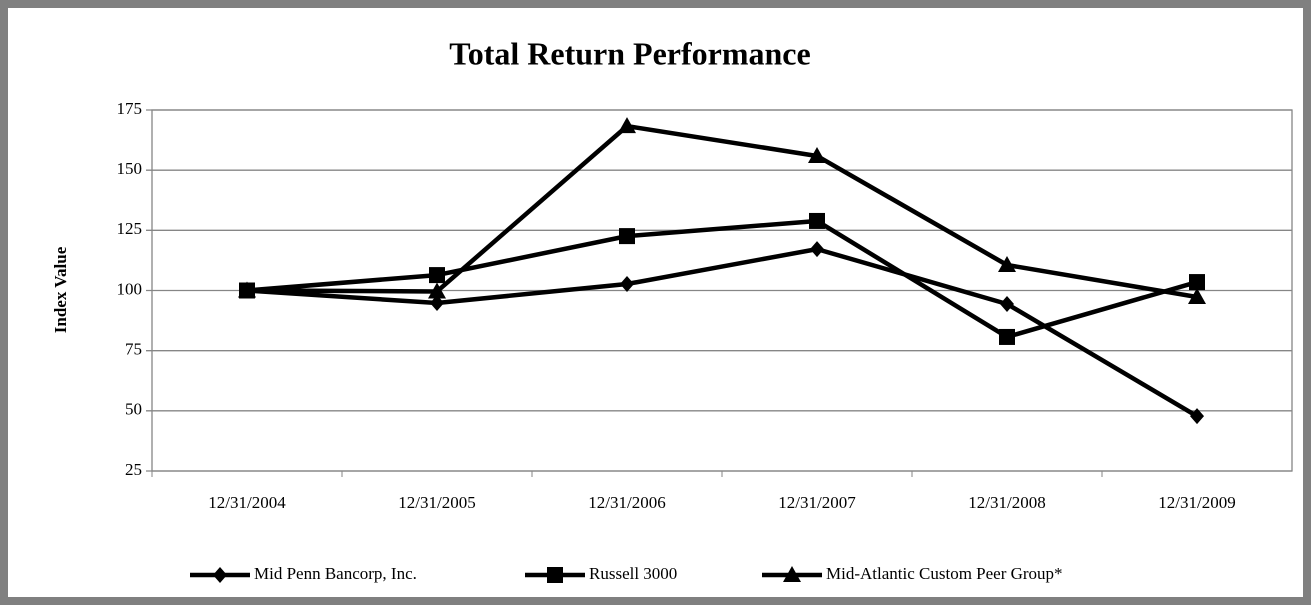 This screenshot has height=605, width=1311. I want to click on y-tick-label: 100, so click(130, 288).